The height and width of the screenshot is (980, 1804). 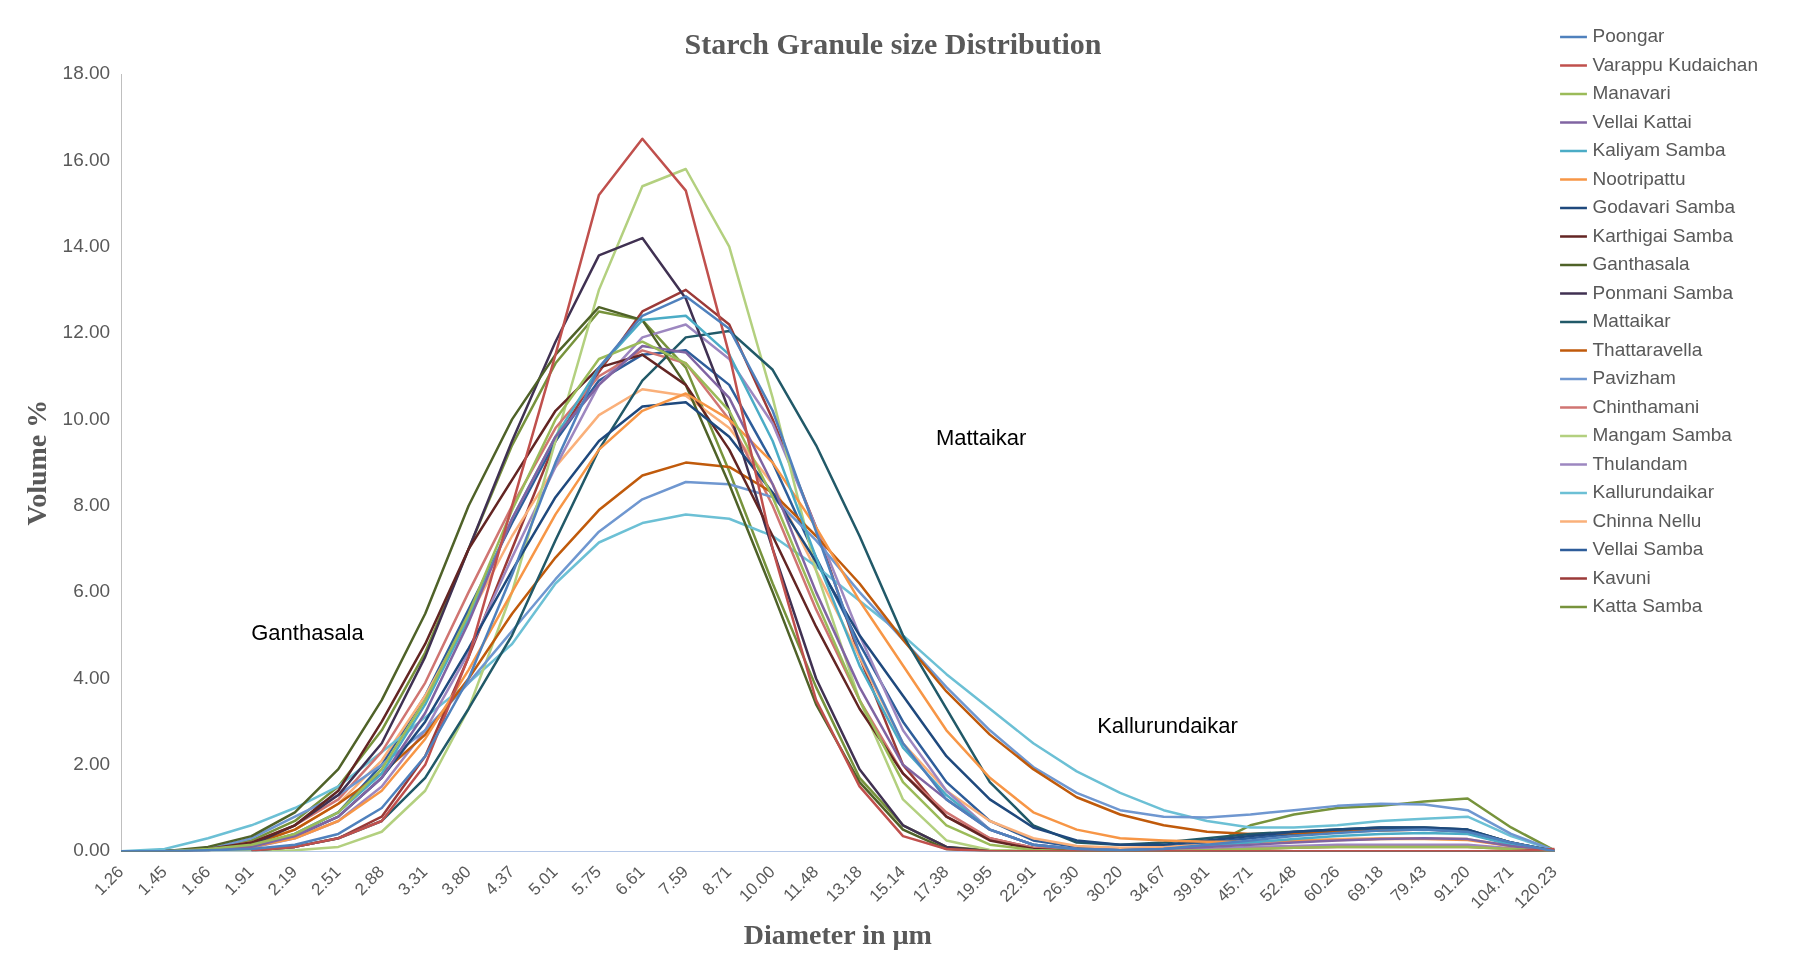 What do you see at coordinates (308, 632) in the screenshot?
I see `annotation: Ganthasala` at bounding box center [308, 632].